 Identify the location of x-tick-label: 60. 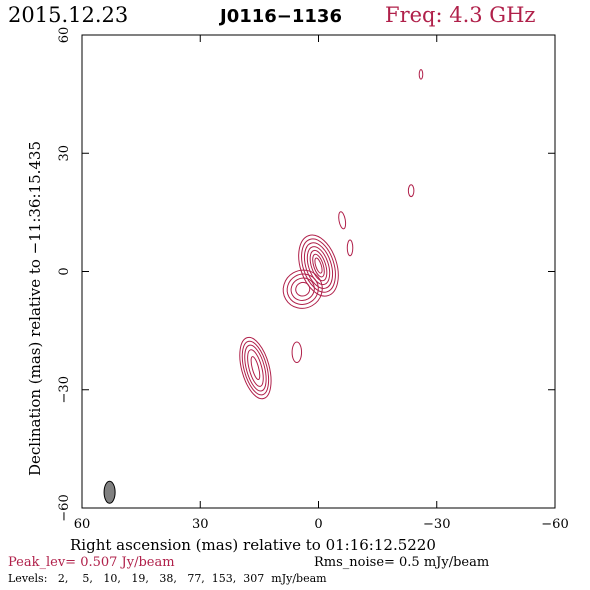
(82, 524).